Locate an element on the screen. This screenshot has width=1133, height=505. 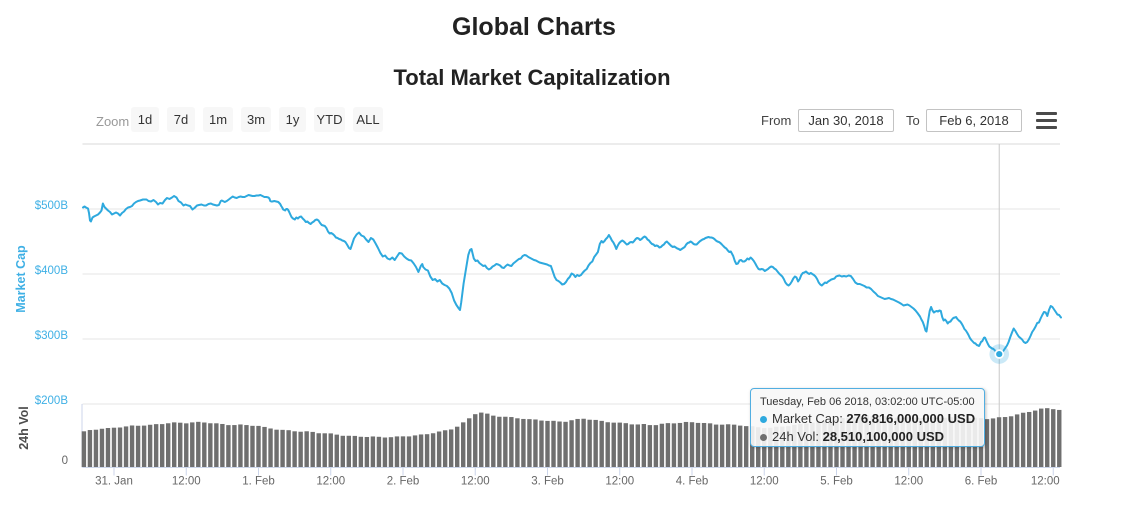
tooltip-label: Market Cap: is located at coordinates (807, 418).